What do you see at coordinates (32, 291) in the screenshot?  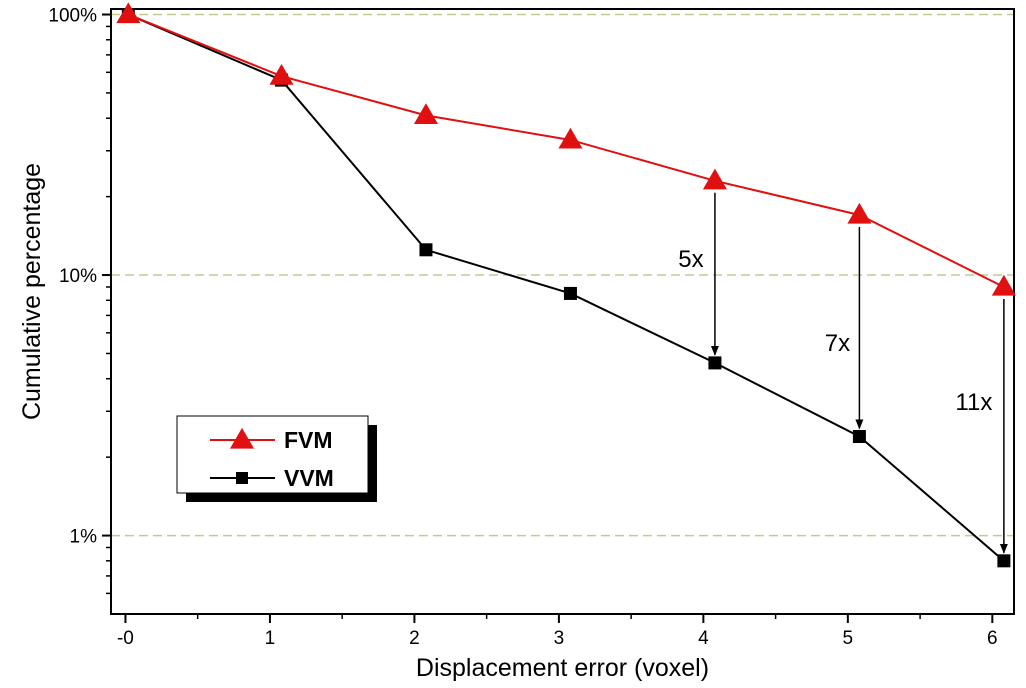 I see `y-axis-title: Cumulative percentage` at bounding box center [32, 291].